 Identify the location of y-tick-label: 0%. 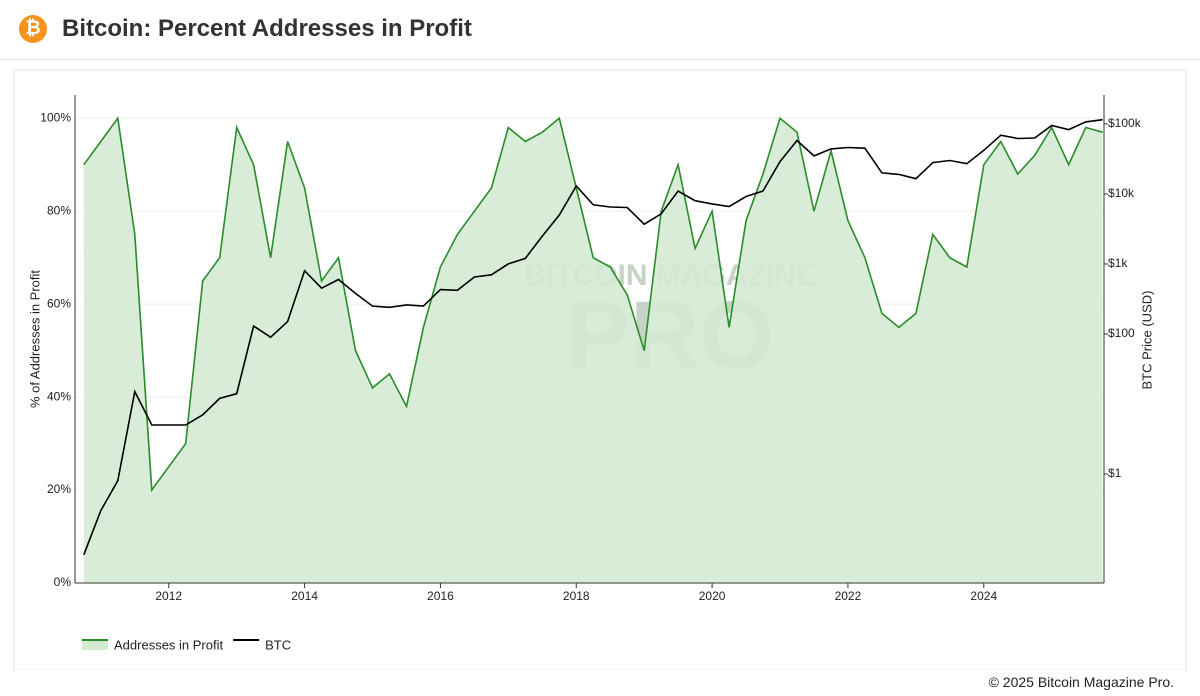
(63, 582).